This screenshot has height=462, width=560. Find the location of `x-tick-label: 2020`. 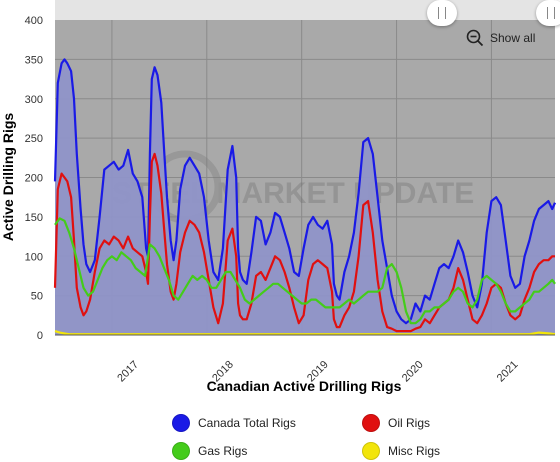

x-tick-label: 2020 is located at coordinates (413, 372).